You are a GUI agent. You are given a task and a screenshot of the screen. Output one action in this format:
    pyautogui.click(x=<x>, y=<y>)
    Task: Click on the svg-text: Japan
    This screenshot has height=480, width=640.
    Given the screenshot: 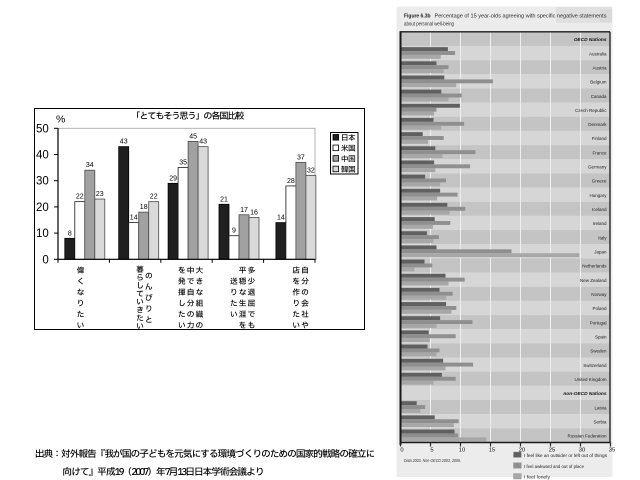 What is the action you would take?
    pyautogui.click(x=600, y=252)
    